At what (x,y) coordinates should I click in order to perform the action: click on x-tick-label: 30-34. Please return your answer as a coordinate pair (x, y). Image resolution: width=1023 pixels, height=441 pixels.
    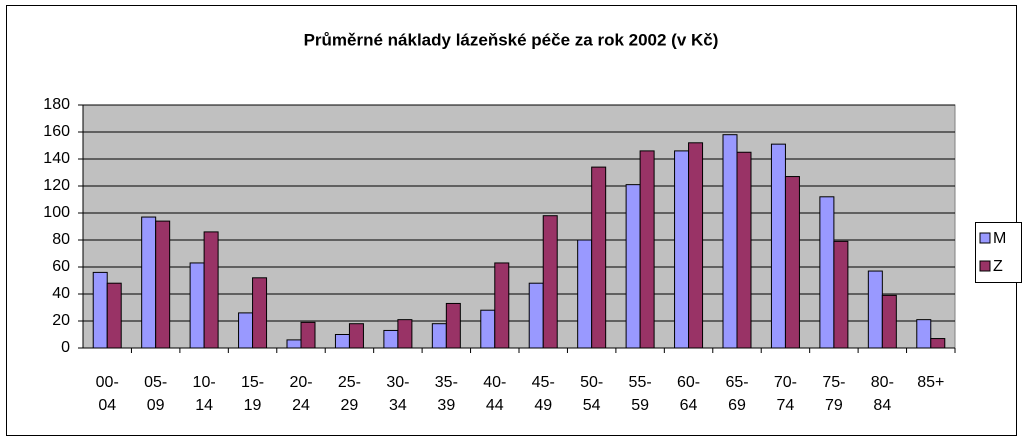
    Looking at the image, I should click on (398, 394).